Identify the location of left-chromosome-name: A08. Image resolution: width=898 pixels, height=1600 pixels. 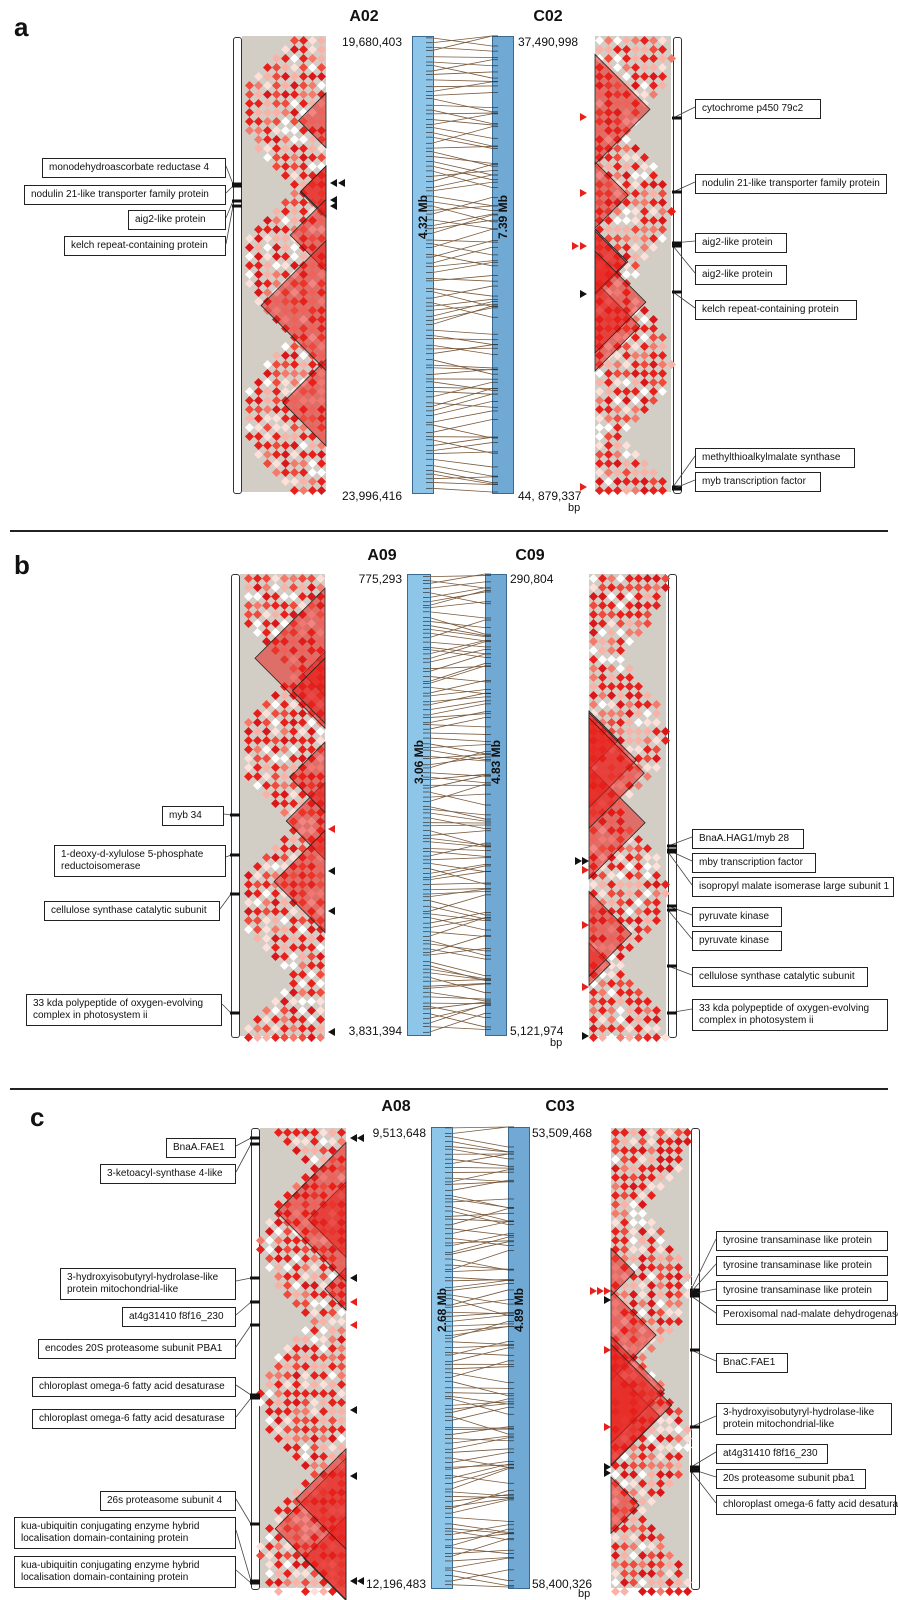
(396, 1106).